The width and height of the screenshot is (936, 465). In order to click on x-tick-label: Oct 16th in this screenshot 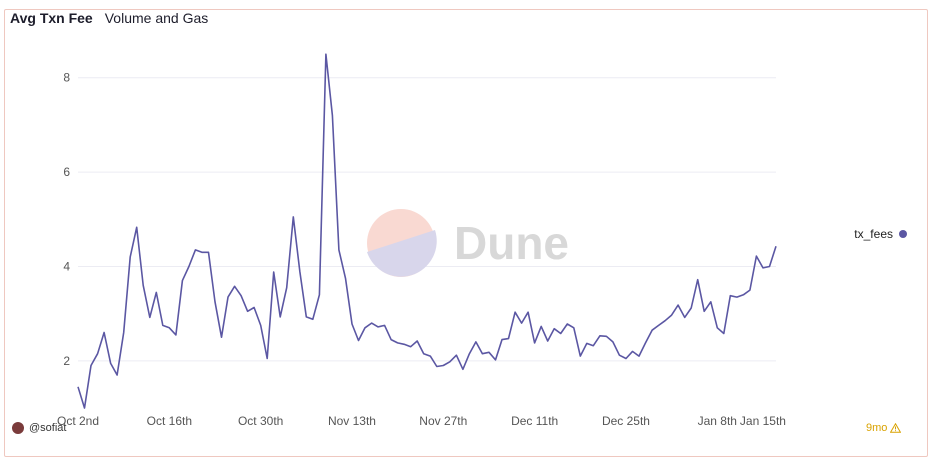, I will do `click(169, 421)`.